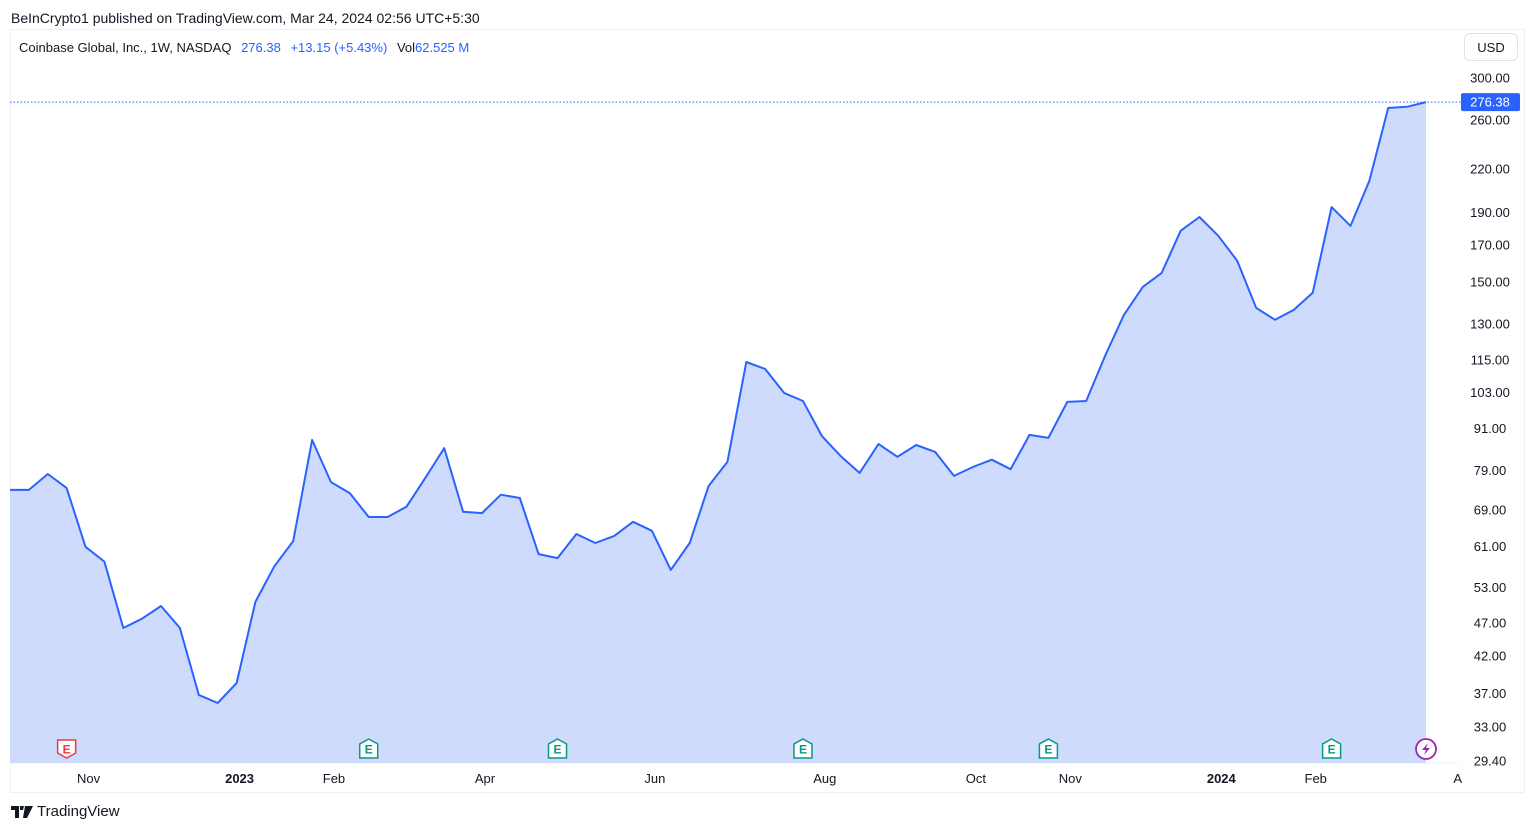  I want to click on y-tick-label: 91.00, so click(1490, 428).